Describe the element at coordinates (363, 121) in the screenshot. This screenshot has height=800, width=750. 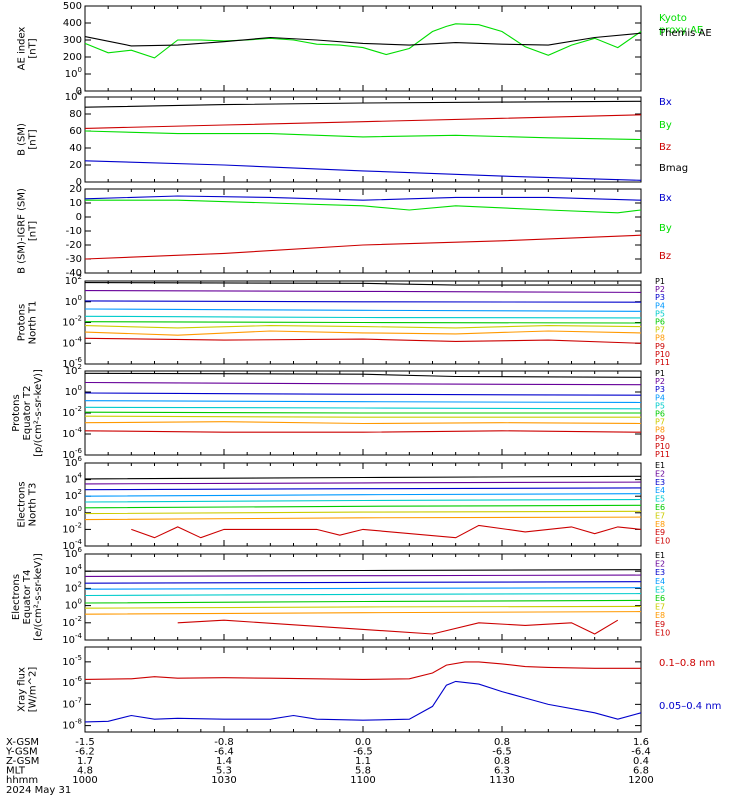
I see `series-line-bz` at that location.